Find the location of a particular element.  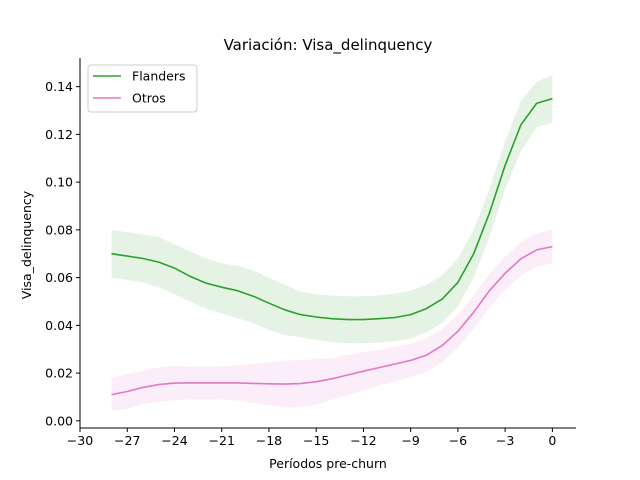

x-tick-label: −9 is located at coordinates (410, 440).